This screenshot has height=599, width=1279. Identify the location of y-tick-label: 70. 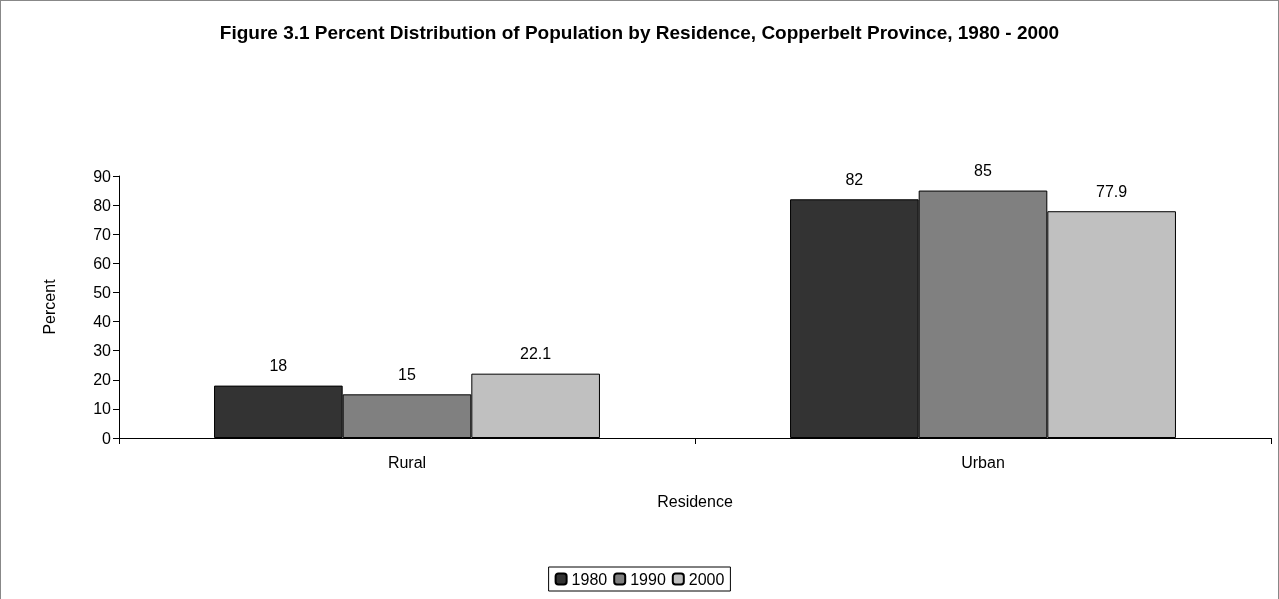
(102, 234).